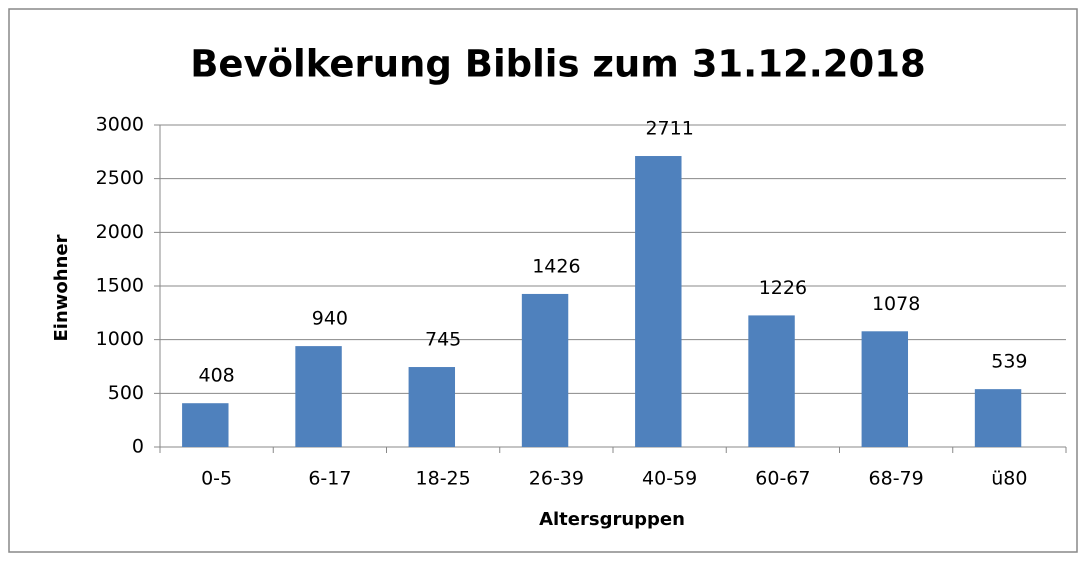 This screenshot has width=1087, height=561. I want to click on x-tick-label: 6-17, so click(329, 479).